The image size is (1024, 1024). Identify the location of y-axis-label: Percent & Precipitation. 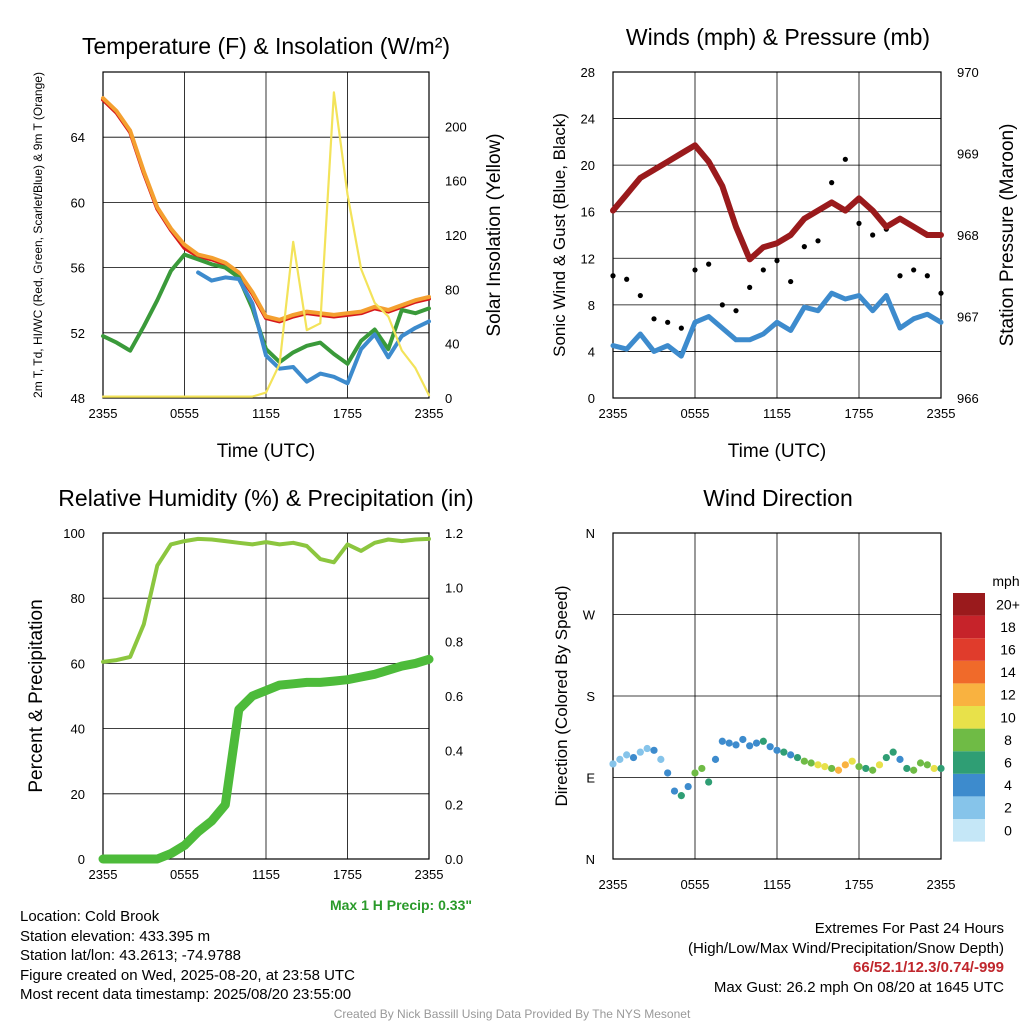
(36, 695).